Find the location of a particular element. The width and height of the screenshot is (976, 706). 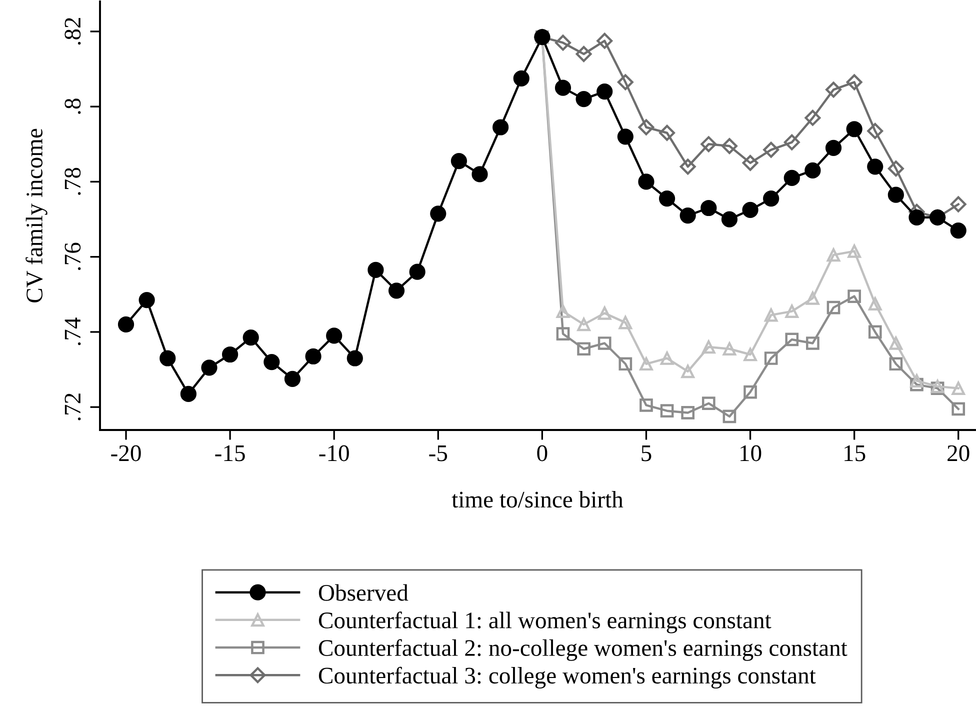

legend-label: Counterfactual 2: no-college women's earnings constant is located at coordinates (583, 650).